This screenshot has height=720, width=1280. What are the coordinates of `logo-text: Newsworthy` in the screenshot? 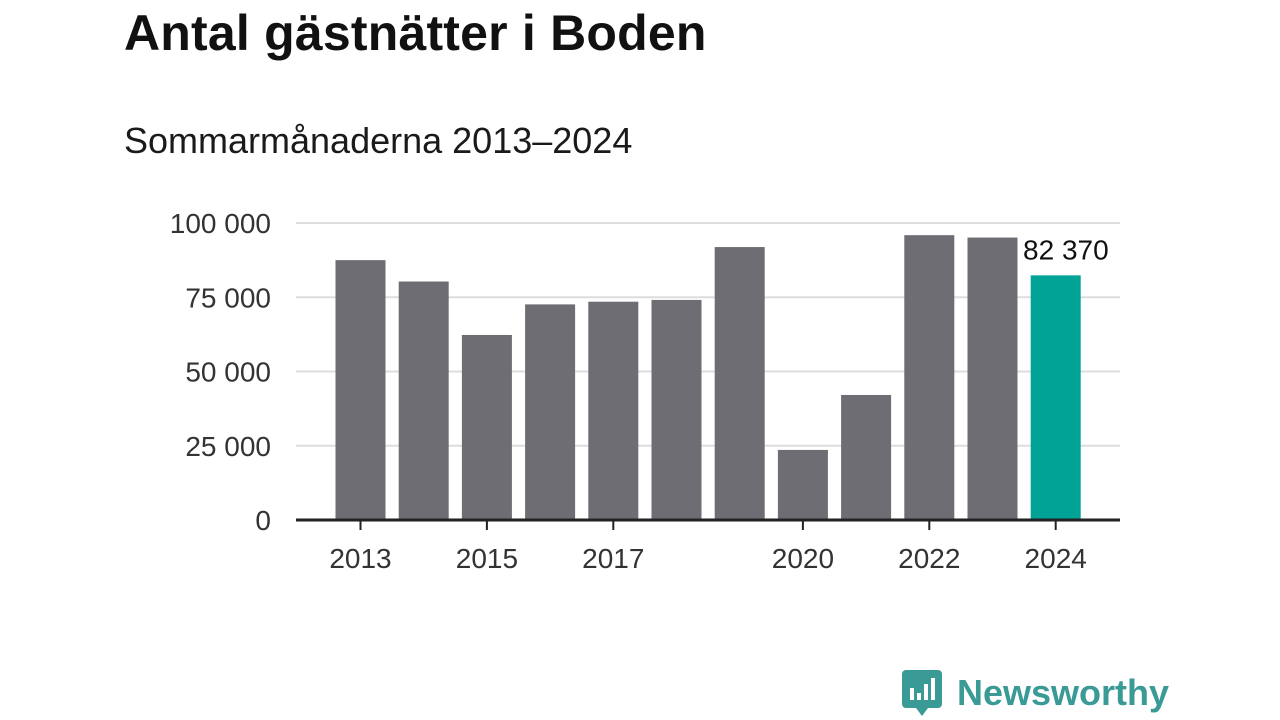 It's located at (1063, 692).